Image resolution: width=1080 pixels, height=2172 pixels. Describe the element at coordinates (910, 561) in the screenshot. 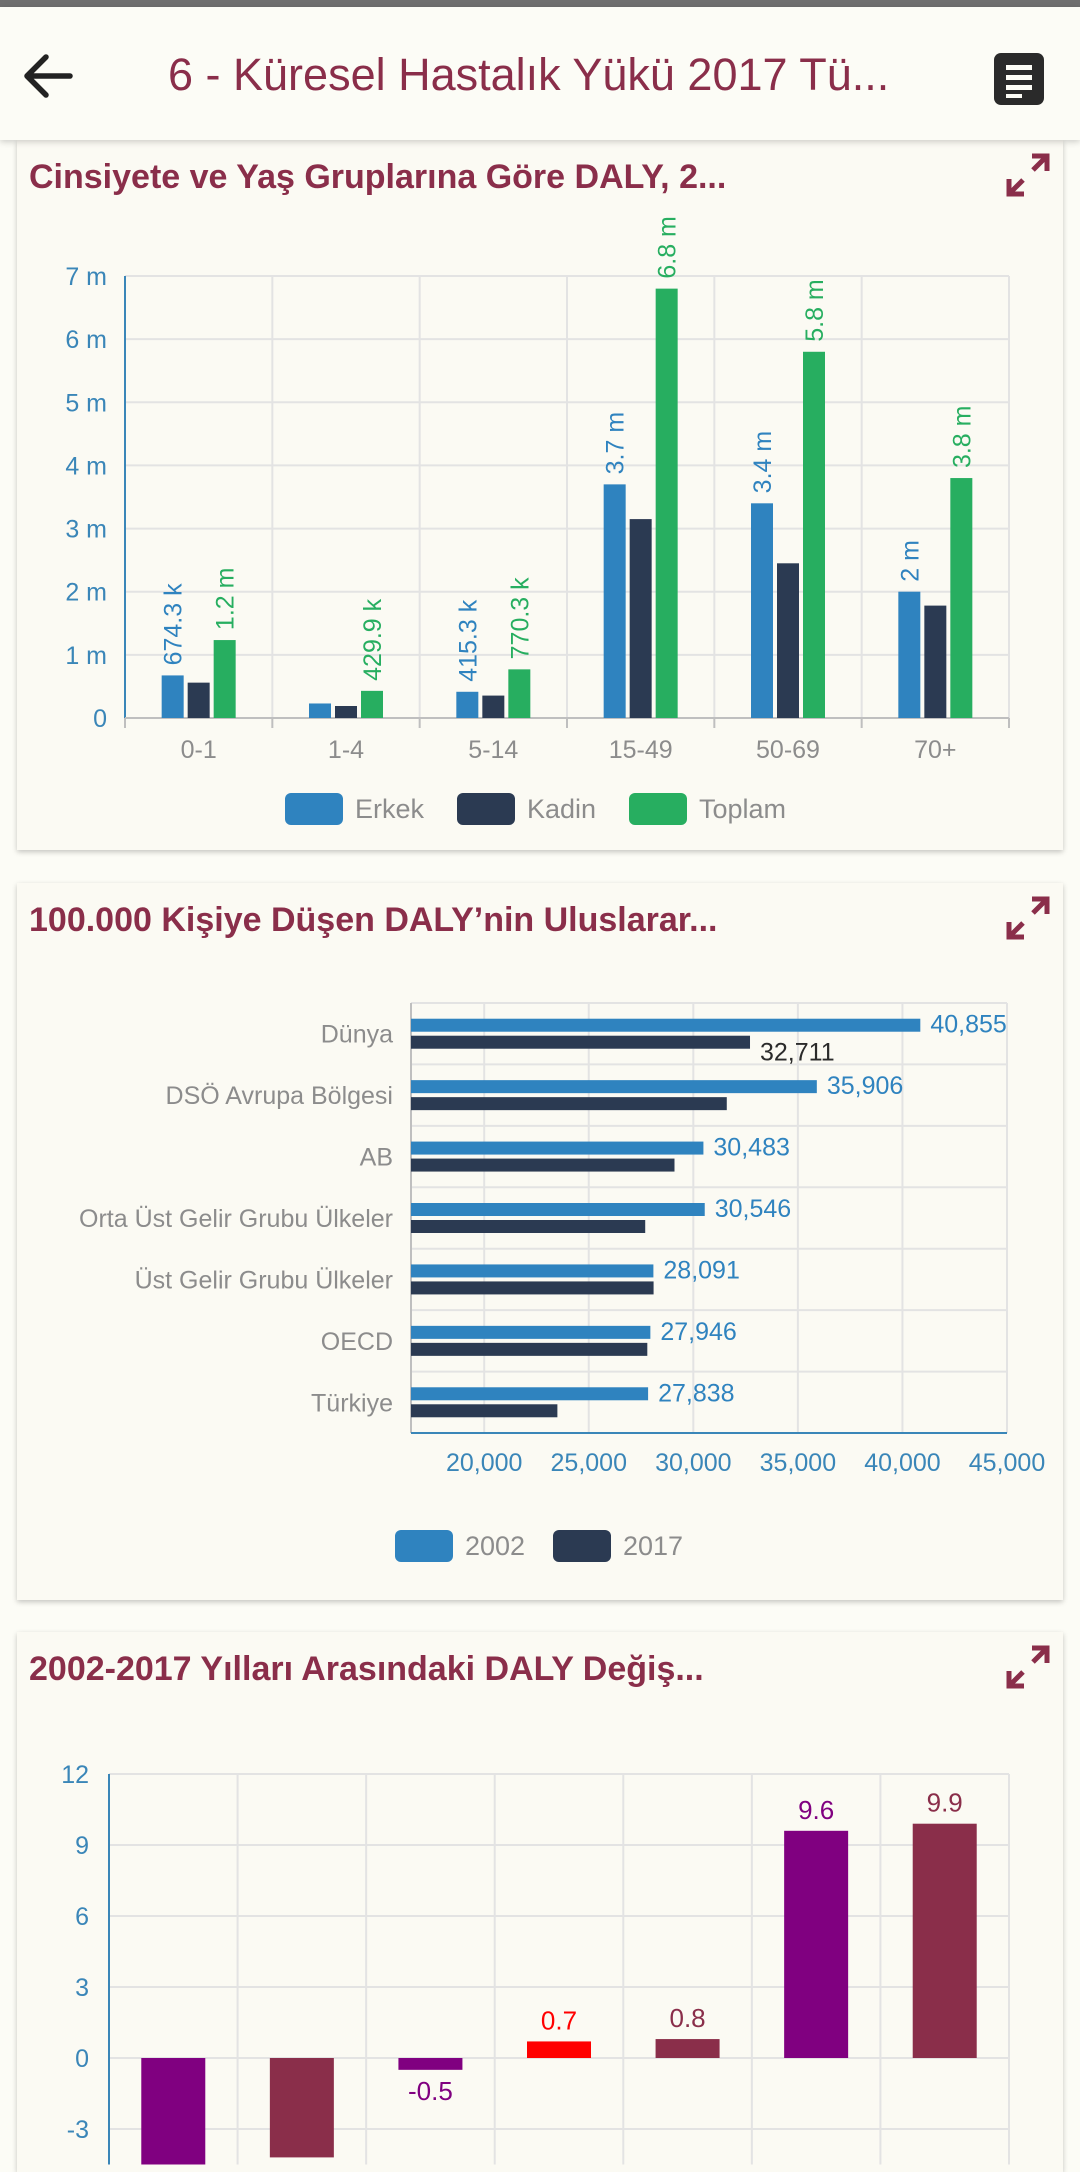

I see `data-label: 2 m` at that location.